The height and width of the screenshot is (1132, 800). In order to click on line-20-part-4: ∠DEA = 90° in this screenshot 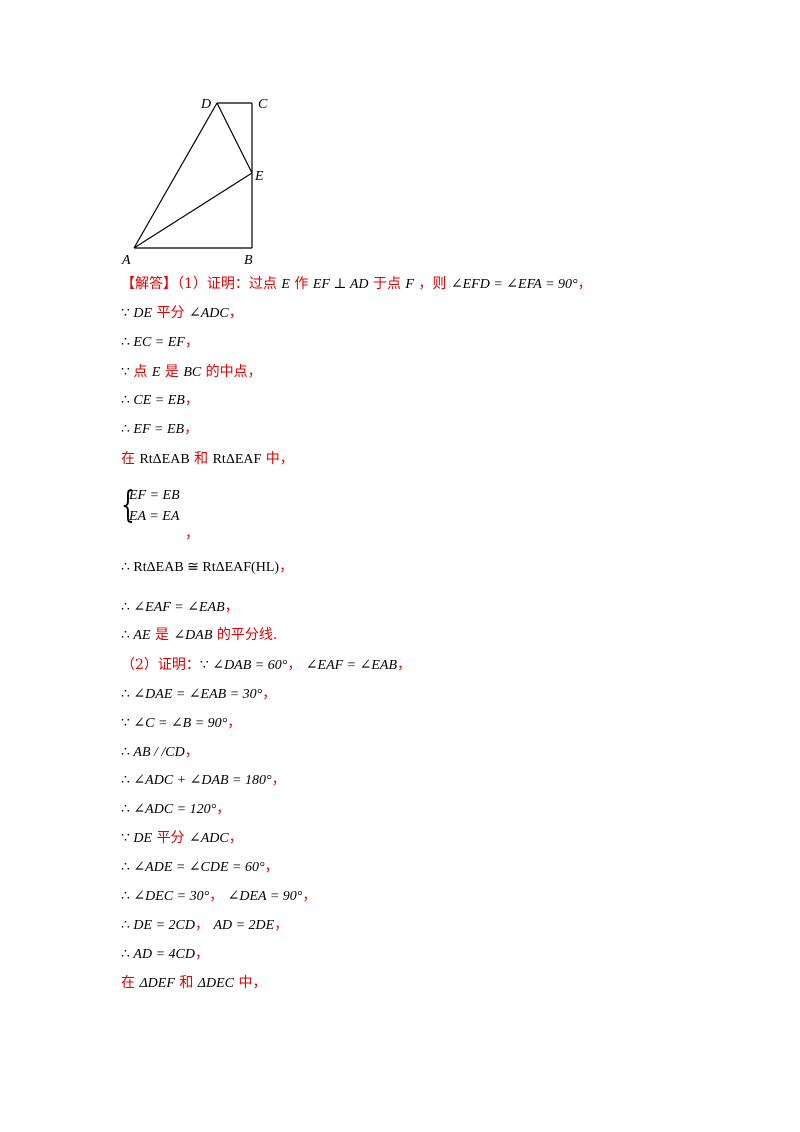, I will do `click(265, 896)`.